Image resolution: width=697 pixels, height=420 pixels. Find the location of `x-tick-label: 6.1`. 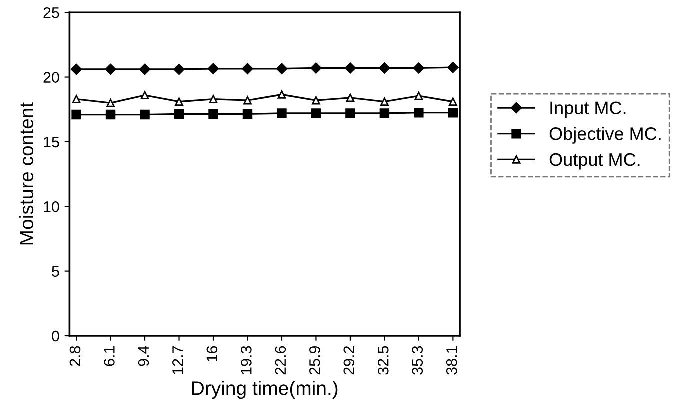

x-tick-label: 6.1 is located at coordinates (109, 356).